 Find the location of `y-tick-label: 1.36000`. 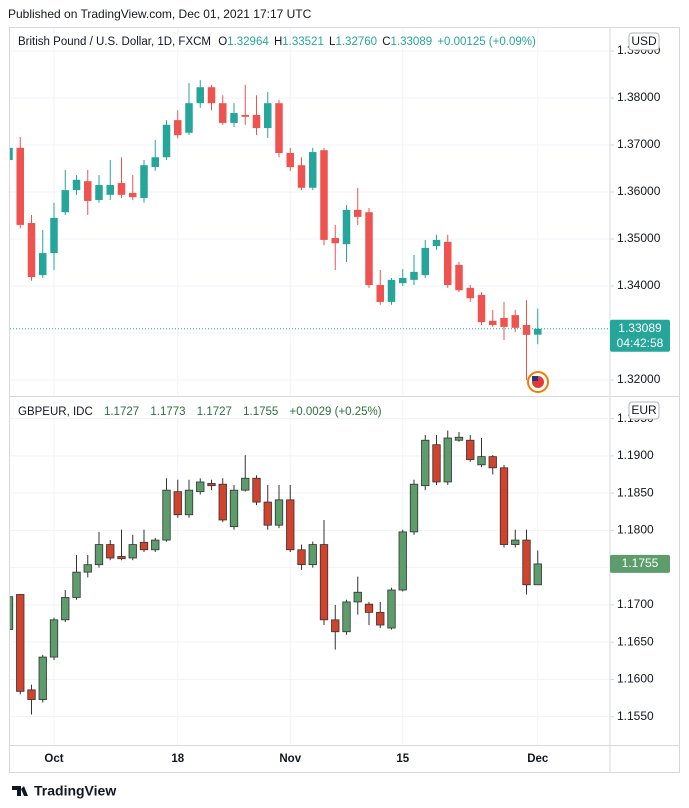

y-tick-label: 1.36000 is located at coordinates (639, 191).